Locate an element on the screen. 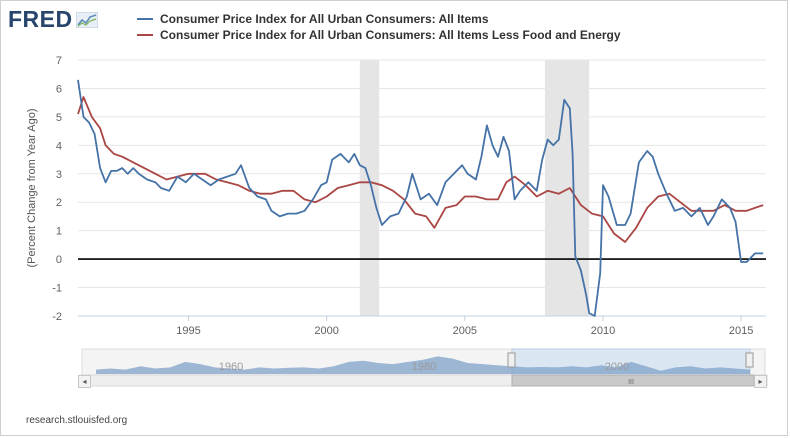  y-tick-label: 3 is located at coordinates (59, 175).